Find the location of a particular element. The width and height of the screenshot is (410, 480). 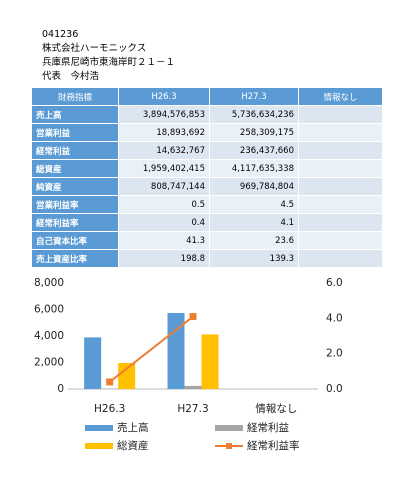

table-cell: 経常利益率 is located at coordinates (75, 222).